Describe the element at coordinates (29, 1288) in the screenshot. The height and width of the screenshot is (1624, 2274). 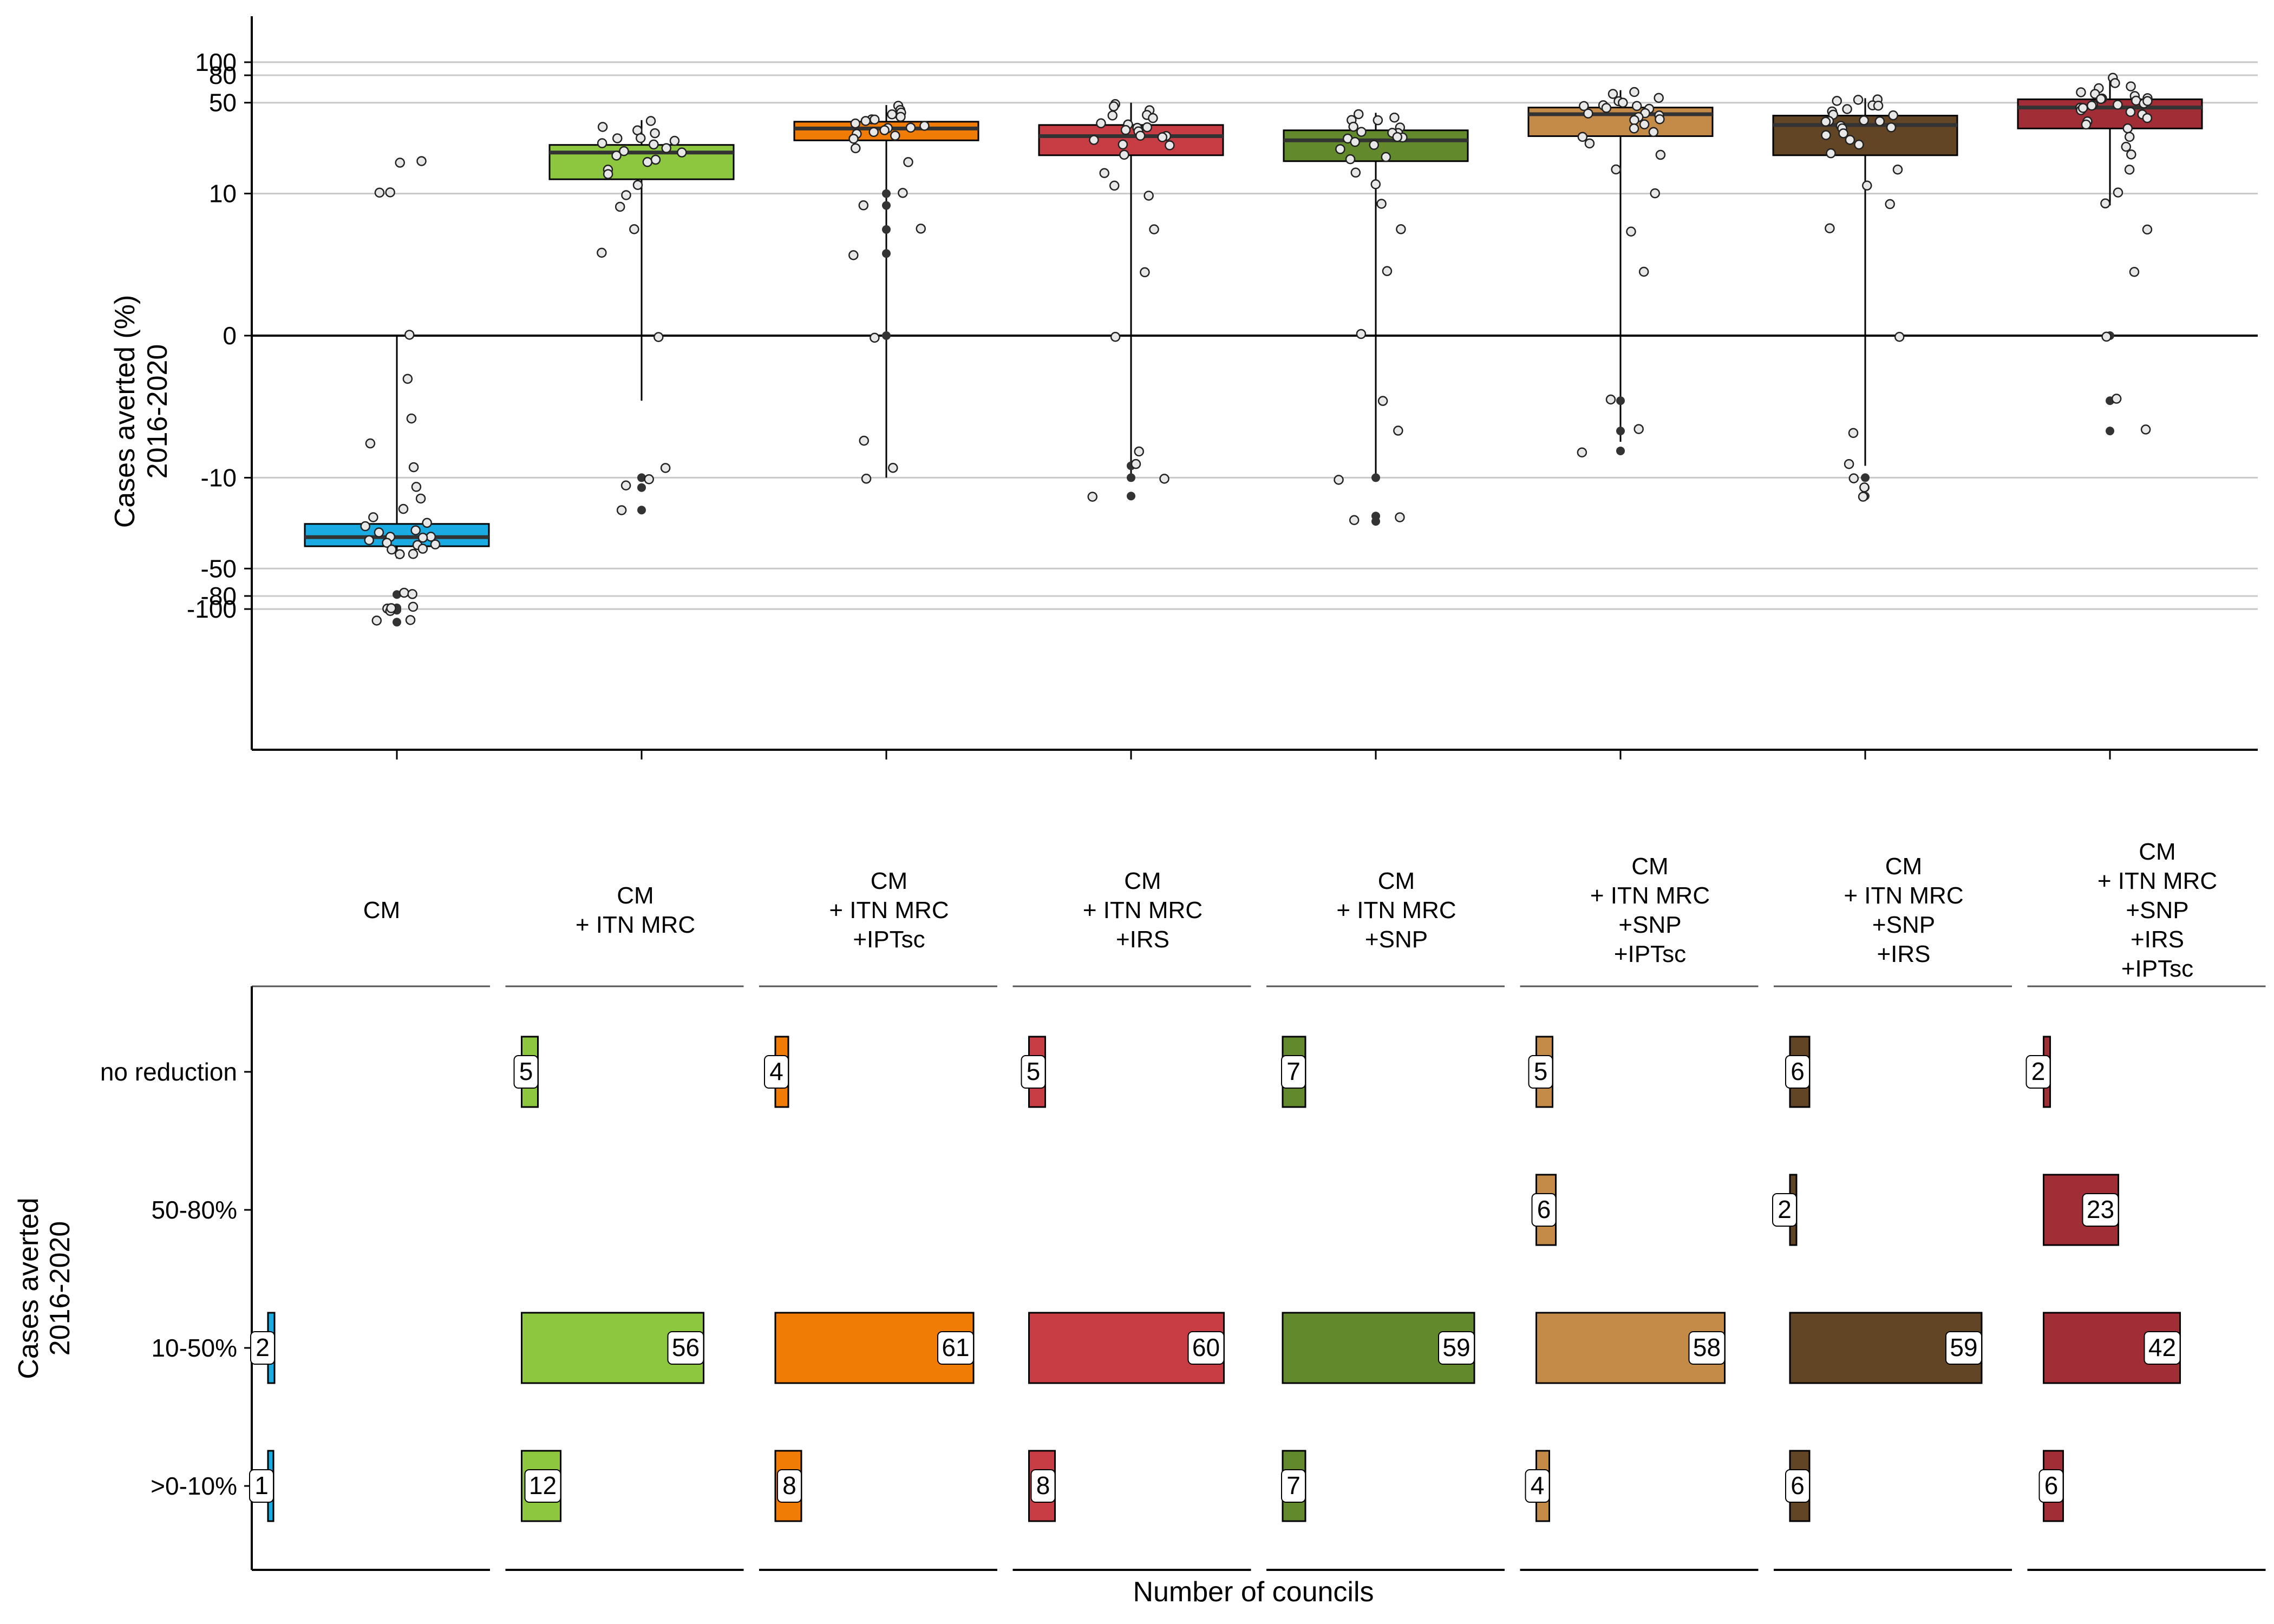
I see `y-axis-label-line: Cases averted` at that location.